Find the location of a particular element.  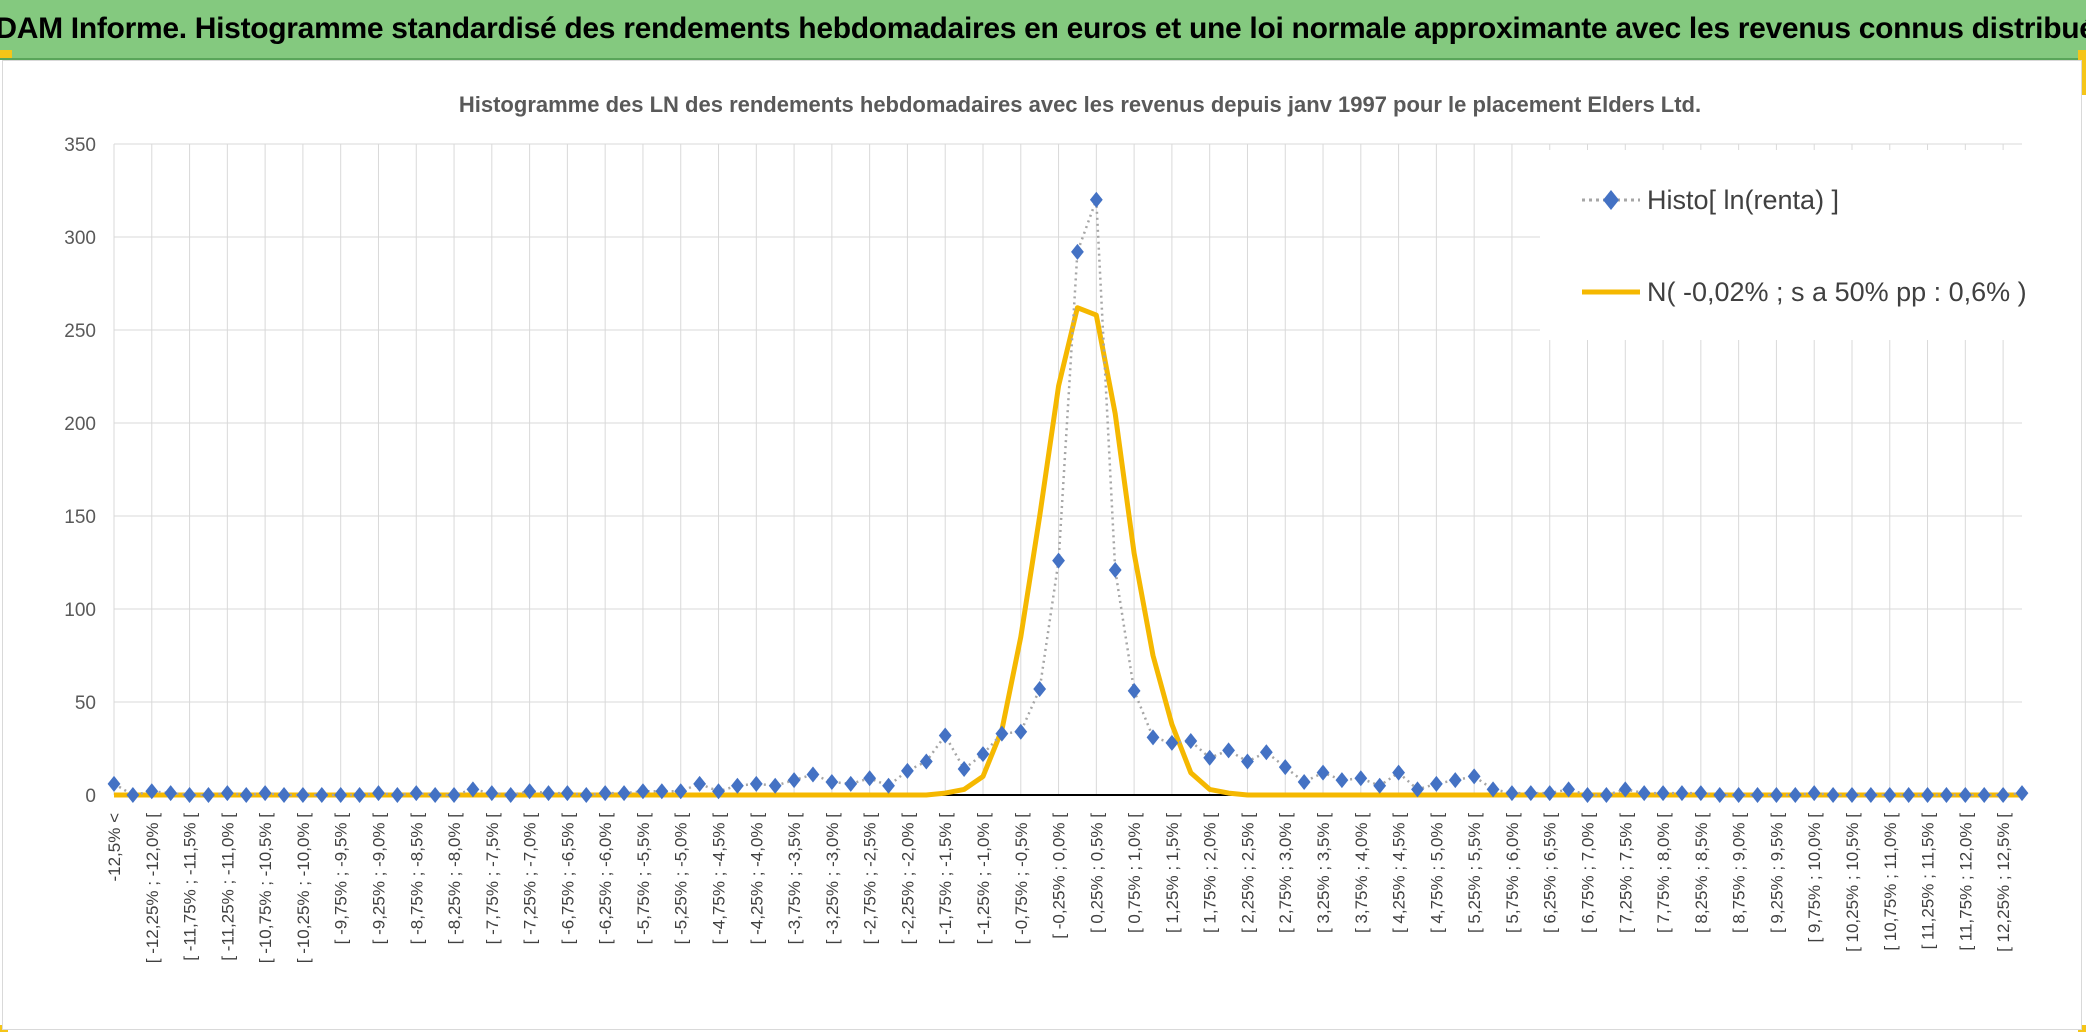

x-tick-label: [ 8,75% ; 9,0% [ is located at coordinates (1739, 873).